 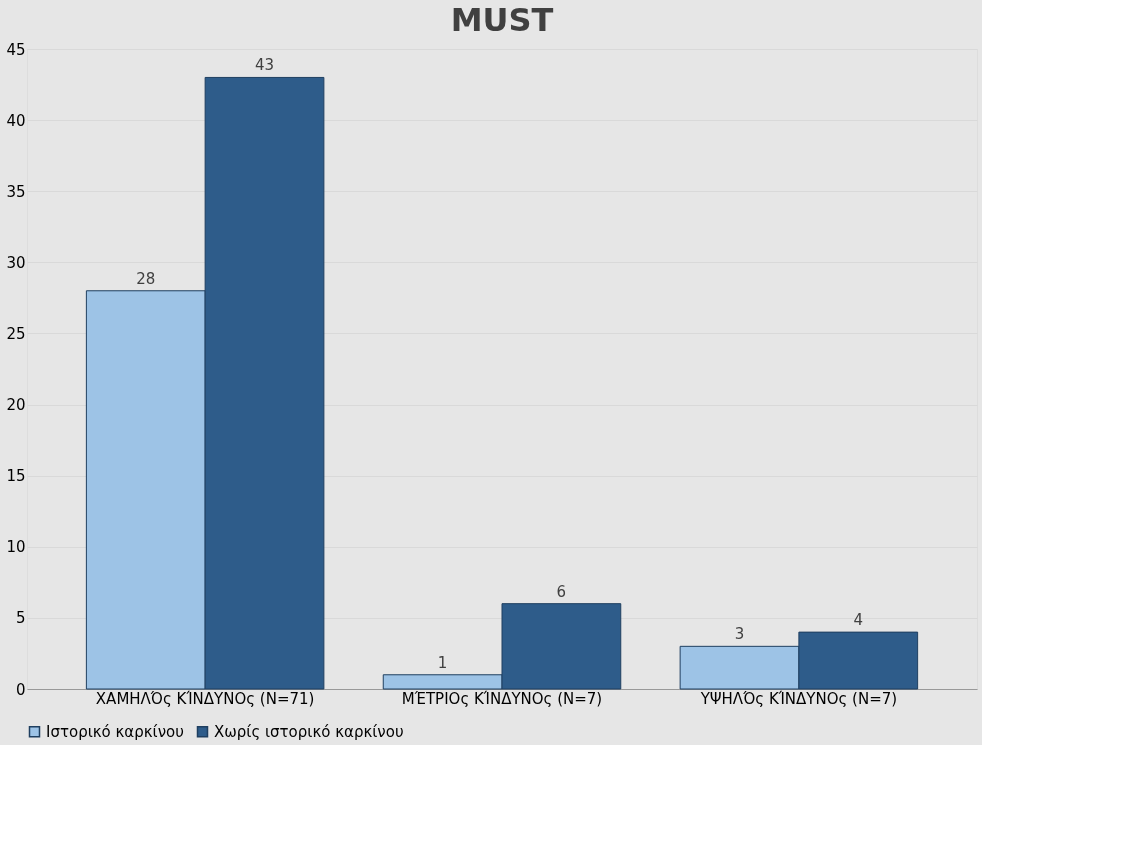 What do you see at coordinates (798, 698) in the screenshot?
I see `x-tick-label: ΥΨΗΛΌς ΚΊΝΔΥΝΟς (N=7)` at bounding box center [798, 698].